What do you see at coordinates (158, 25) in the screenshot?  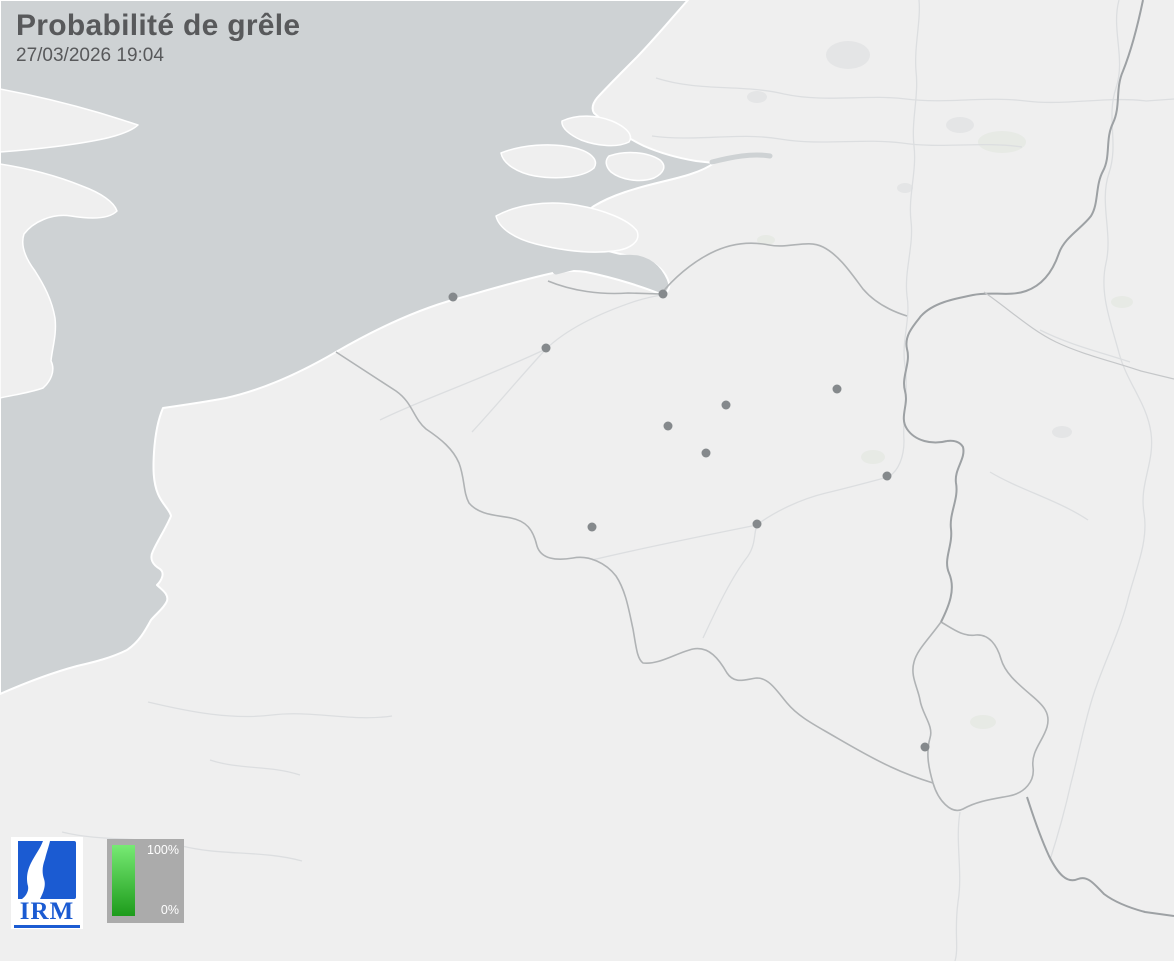 I see `page-title: Probabilité de grêle` at bounding box center [158, 25].